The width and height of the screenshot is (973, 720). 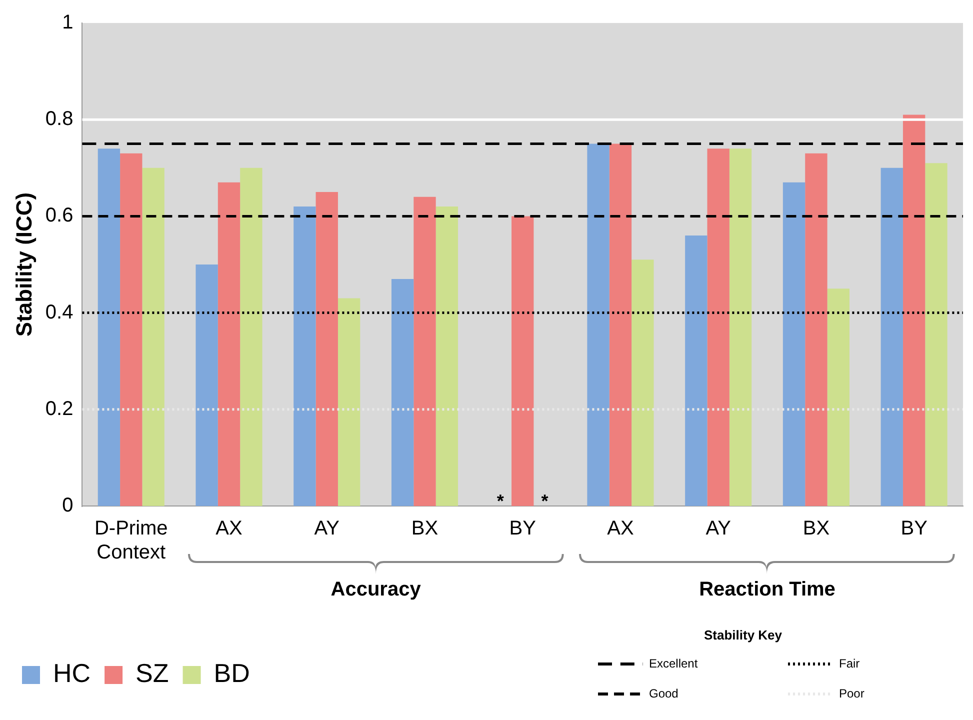 What do you see at coordinates (59, 215) in the screenshot?
I see `y-tick-label: 0.6` at bounding box center [59, 215].